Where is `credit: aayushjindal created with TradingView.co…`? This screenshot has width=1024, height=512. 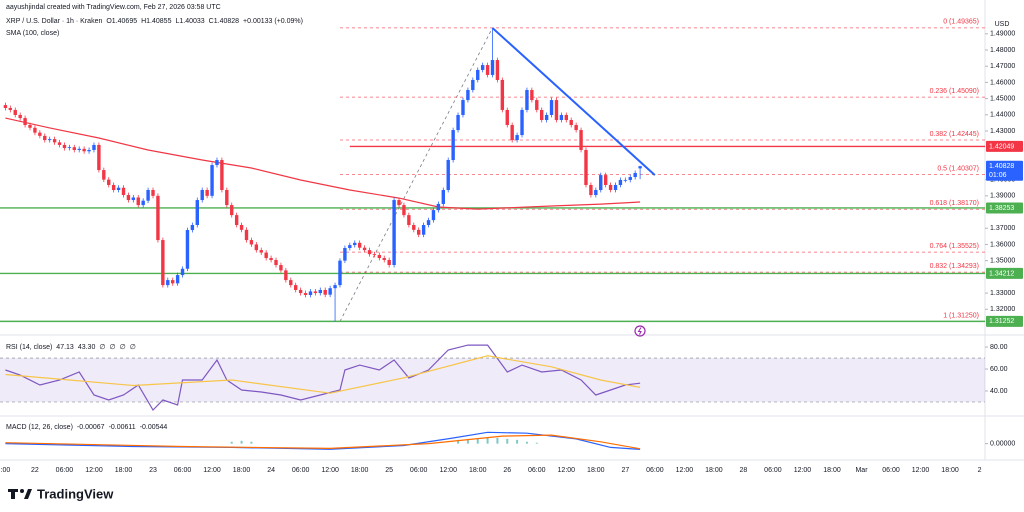
credit: aayushjindal created with TradingView.co… is located at coordinates (113, 7).